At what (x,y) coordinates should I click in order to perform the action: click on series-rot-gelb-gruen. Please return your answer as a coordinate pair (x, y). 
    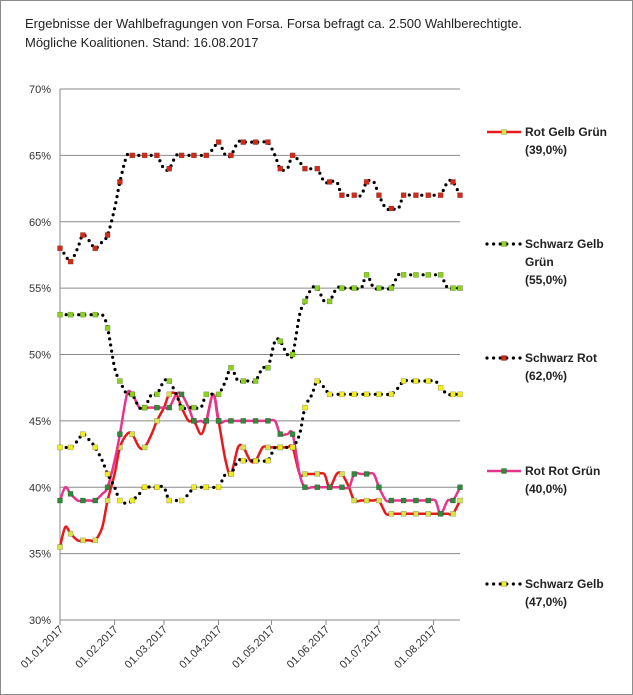
    Looking at the image, I should click on (260, 470).